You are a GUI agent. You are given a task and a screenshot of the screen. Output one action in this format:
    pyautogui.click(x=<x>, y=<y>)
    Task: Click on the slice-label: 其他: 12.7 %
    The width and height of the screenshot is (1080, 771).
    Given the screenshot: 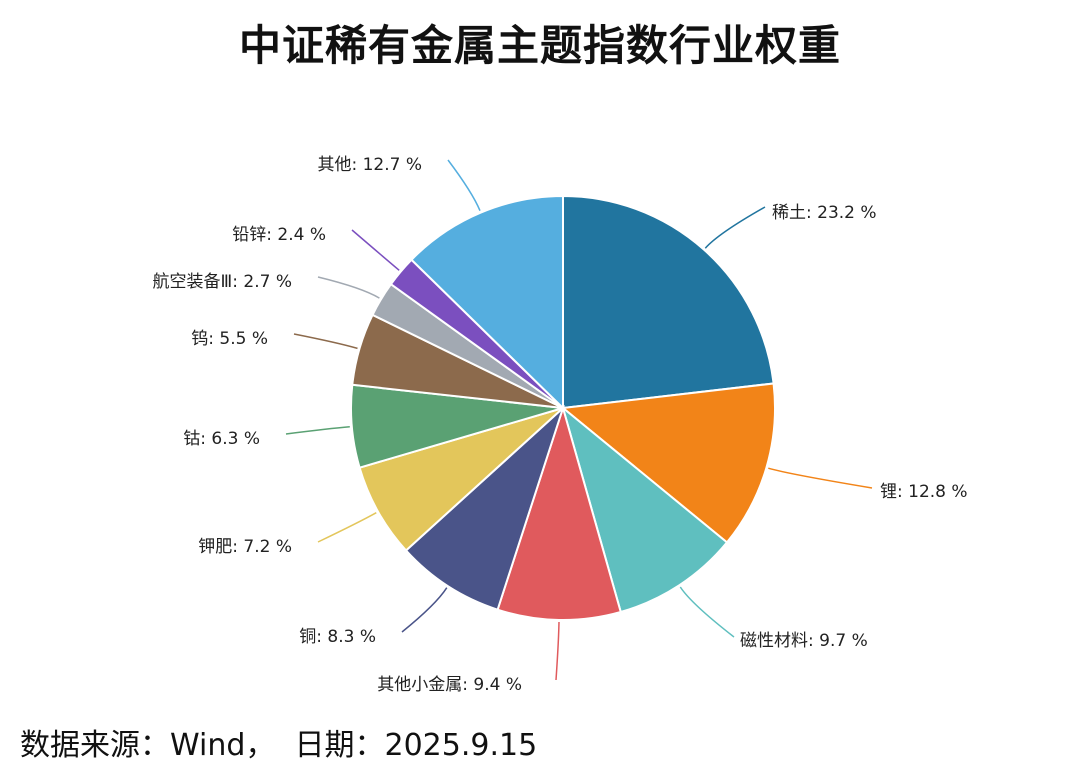 What is the action you would take?
    pyautogui.click(x=369, y=165)
    